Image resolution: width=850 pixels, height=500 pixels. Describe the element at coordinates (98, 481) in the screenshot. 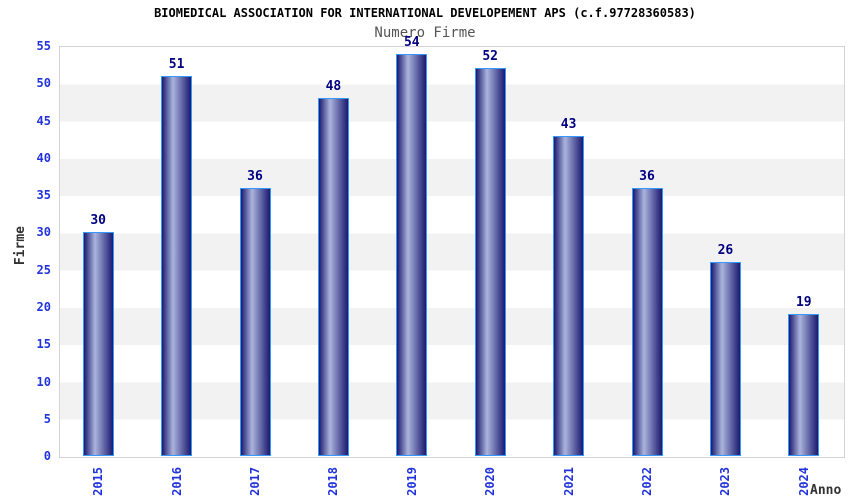

I see `x-tick-label: 2015` at that location.